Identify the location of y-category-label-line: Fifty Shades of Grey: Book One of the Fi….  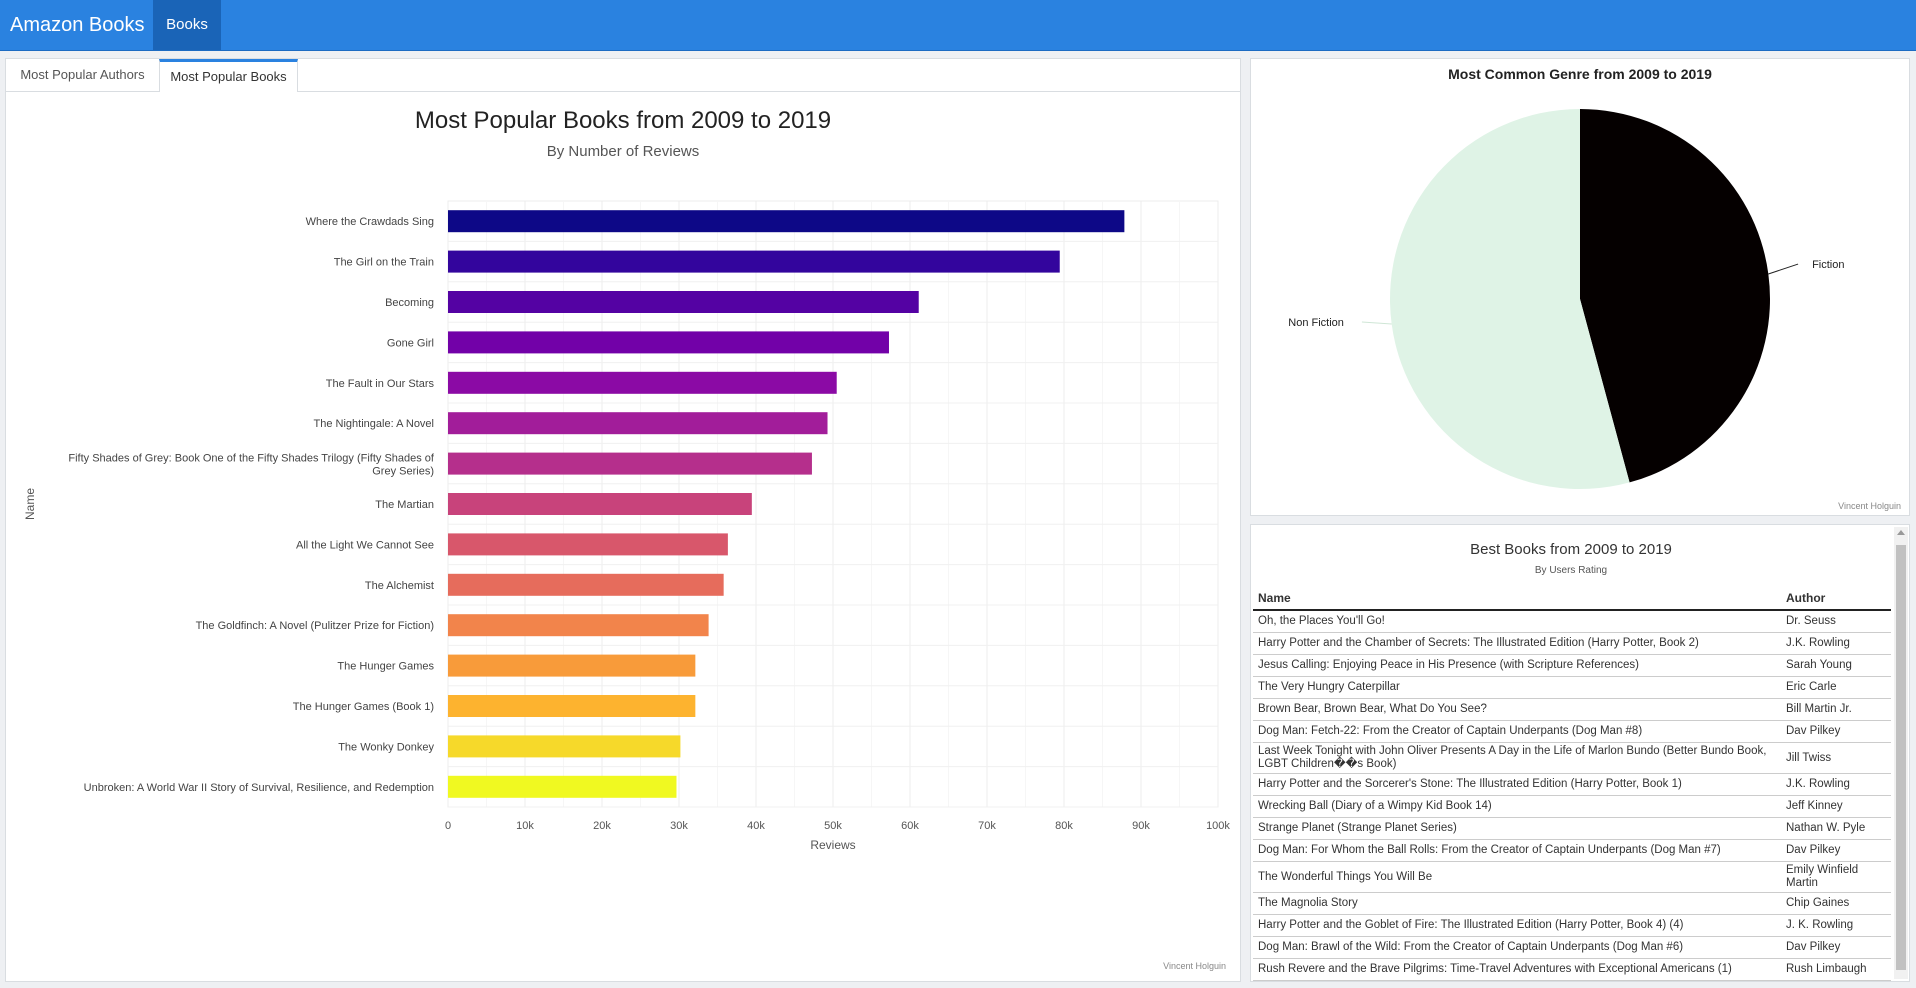
(251, 459).